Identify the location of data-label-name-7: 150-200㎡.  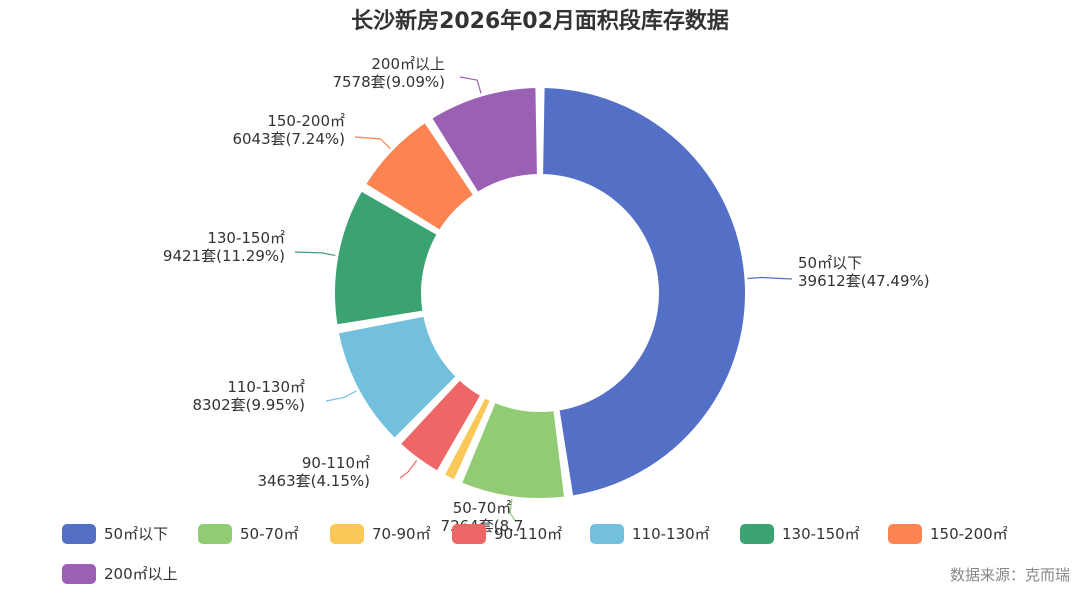
(306, 121).